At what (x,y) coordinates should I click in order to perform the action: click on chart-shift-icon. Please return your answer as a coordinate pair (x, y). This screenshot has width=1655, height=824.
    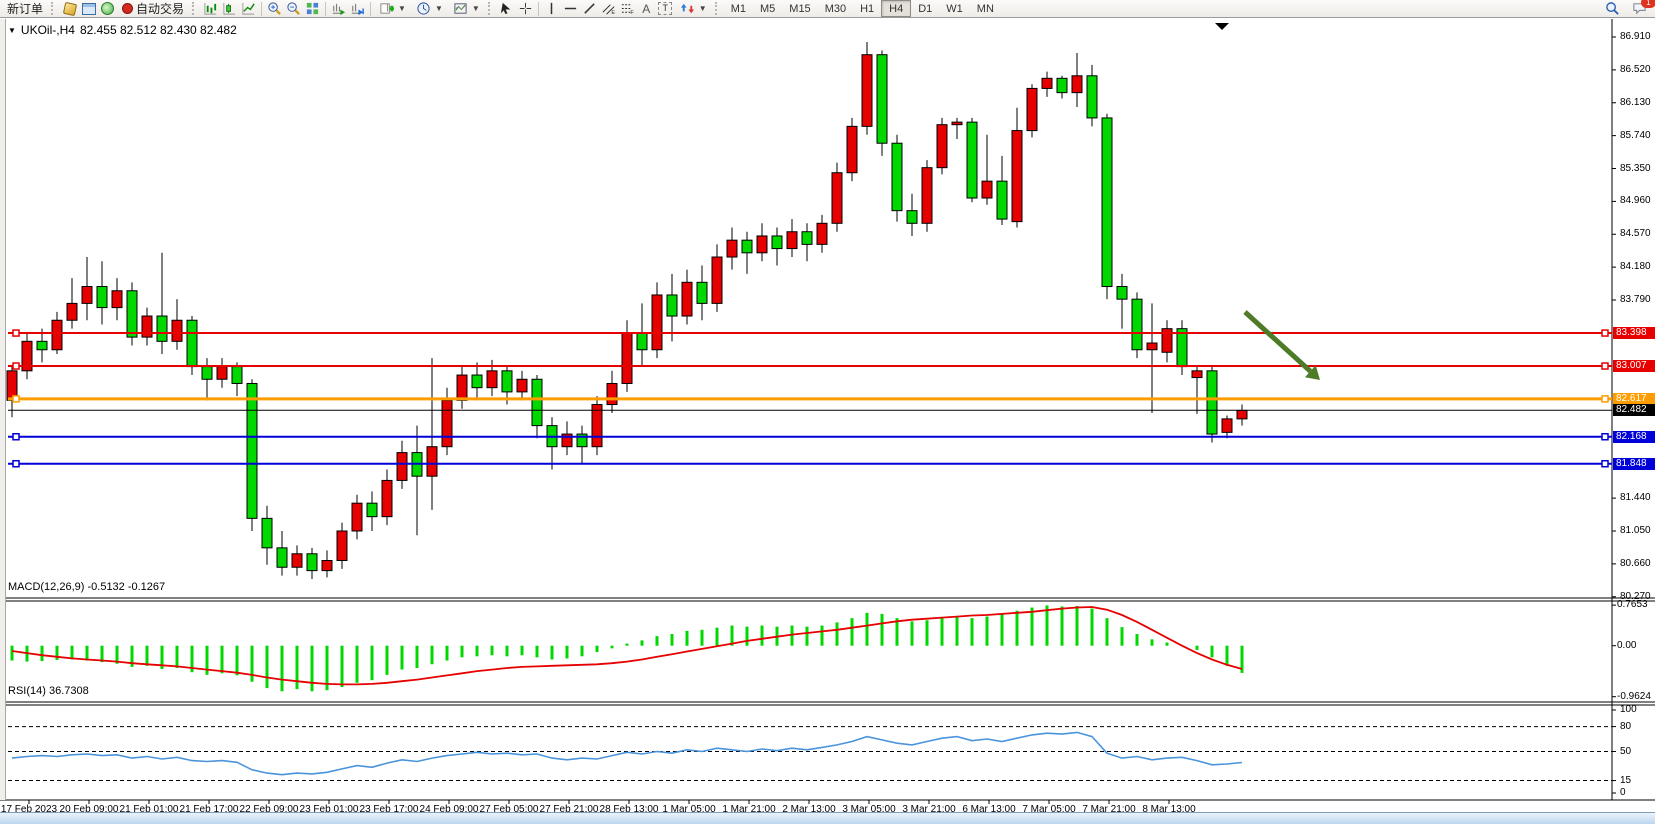
    Looking at the image, I should click on (357, 9).